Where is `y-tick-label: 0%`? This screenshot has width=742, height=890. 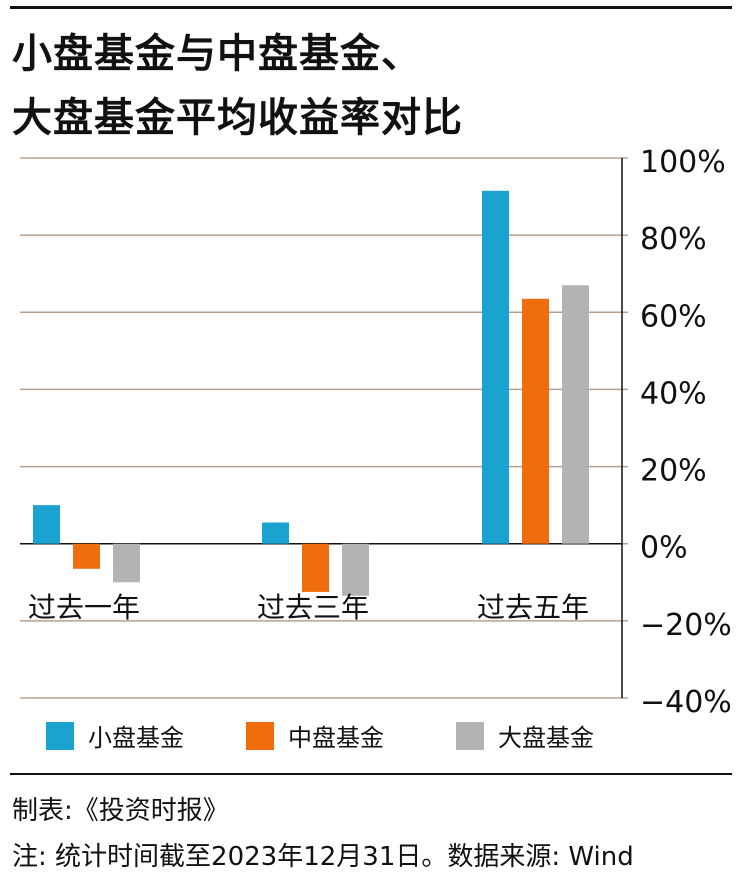
y-tick-label: 0% is located at coordinates (664, 548).